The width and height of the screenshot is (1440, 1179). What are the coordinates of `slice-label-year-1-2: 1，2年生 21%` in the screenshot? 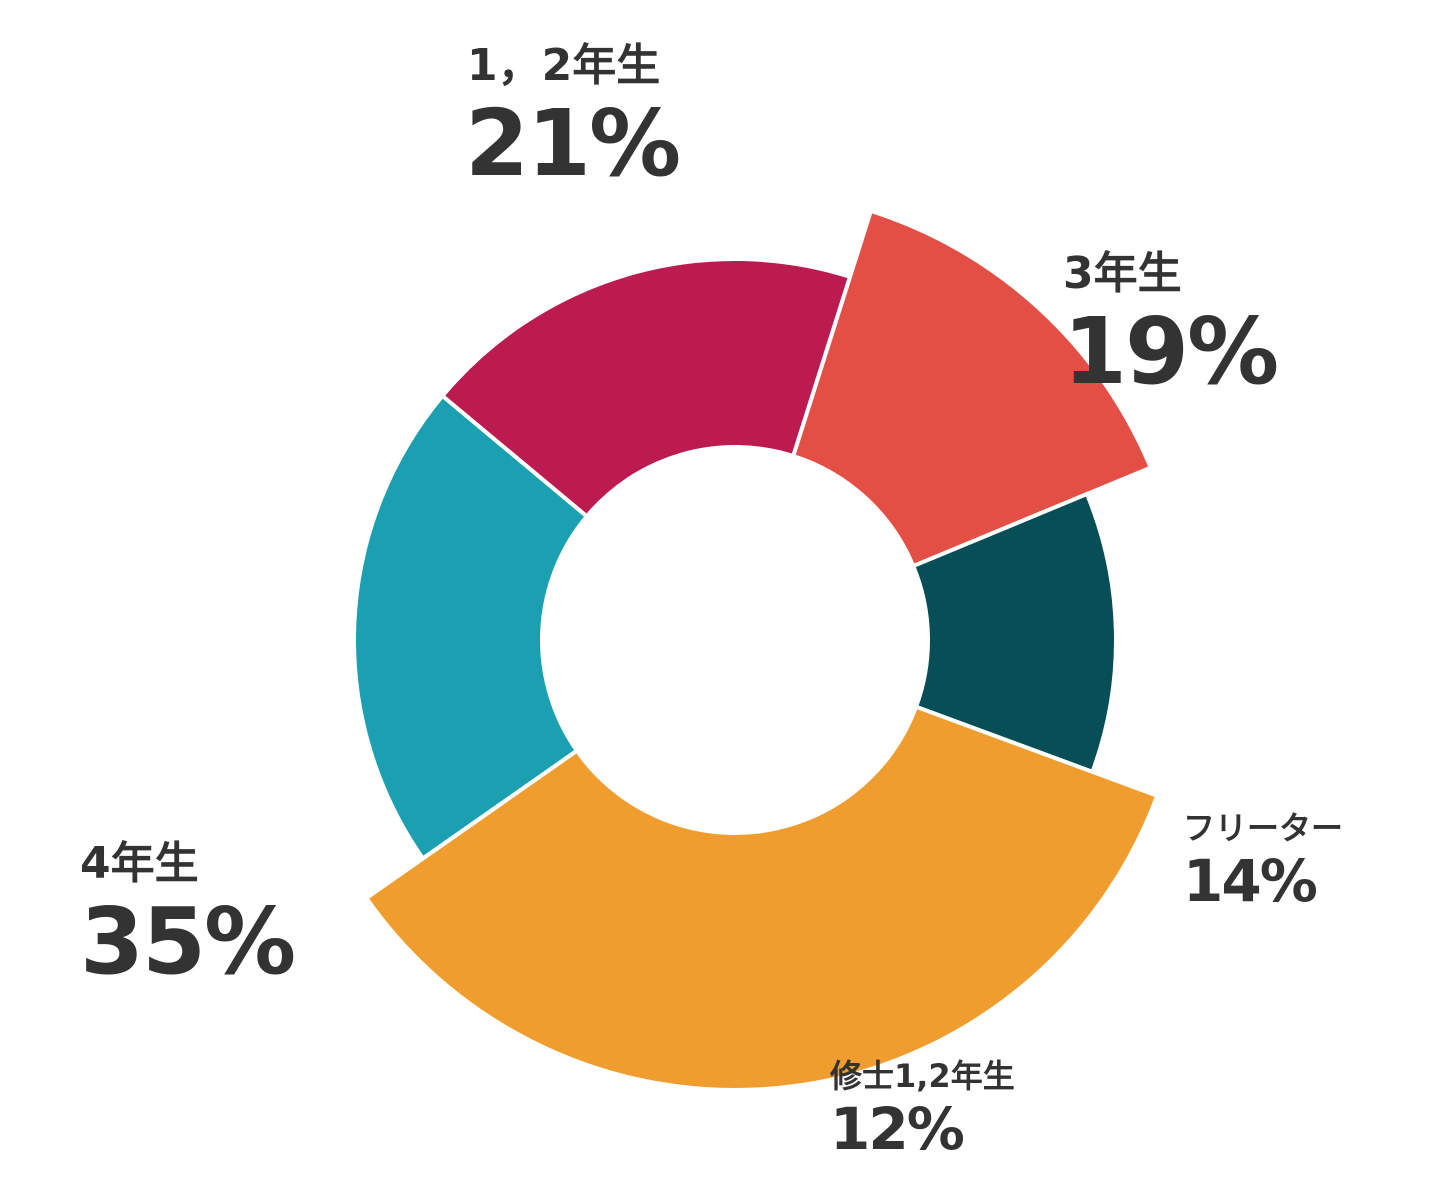 It's located at (573, 118).